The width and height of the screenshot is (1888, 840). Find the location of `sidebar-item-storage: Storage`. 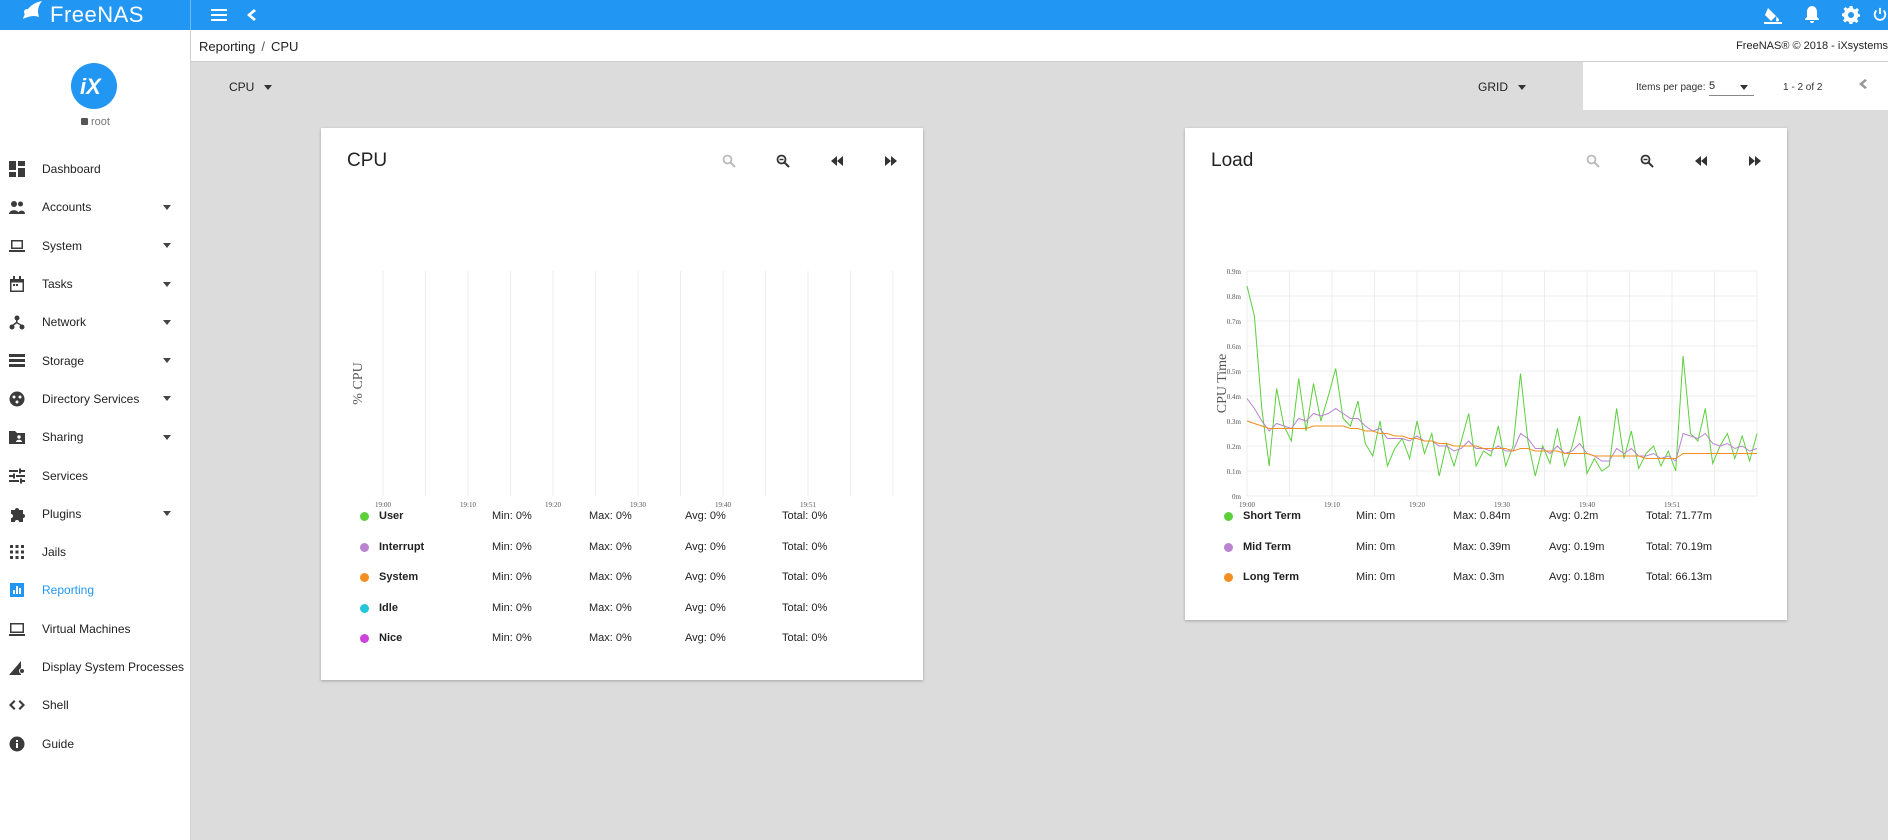

sidebar-item-storage: Storage is located at coordinates (95, 360).